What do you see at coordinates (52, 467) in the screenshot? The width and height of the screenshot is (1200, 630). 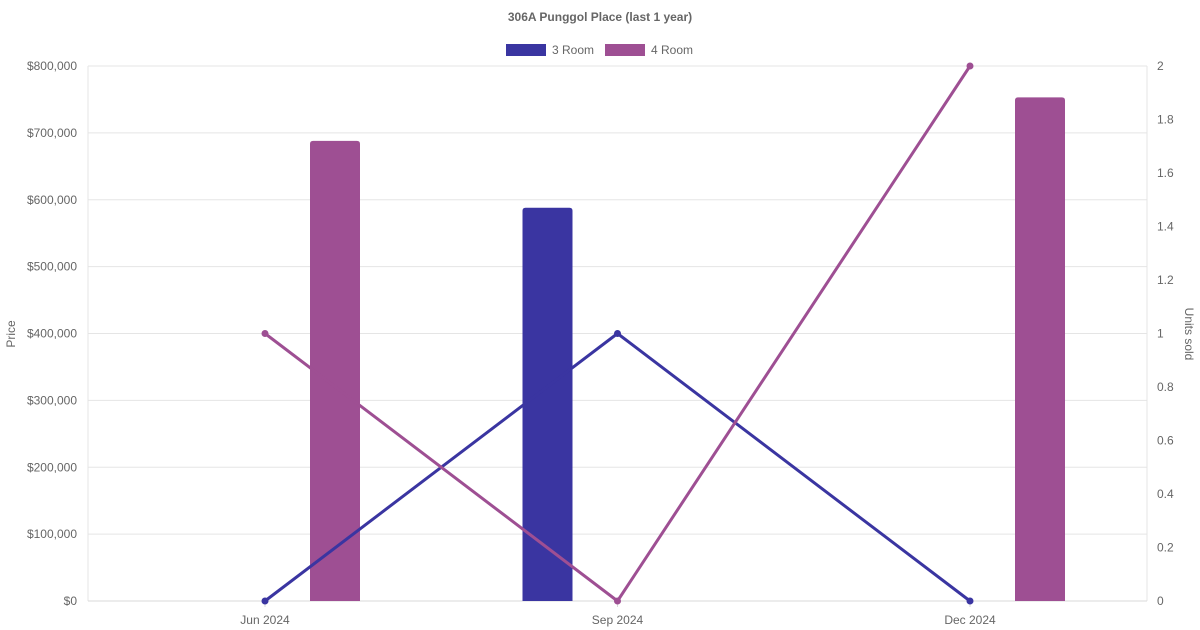 I see `left-tick-label: $200,000` at bounding box center [52, 467].